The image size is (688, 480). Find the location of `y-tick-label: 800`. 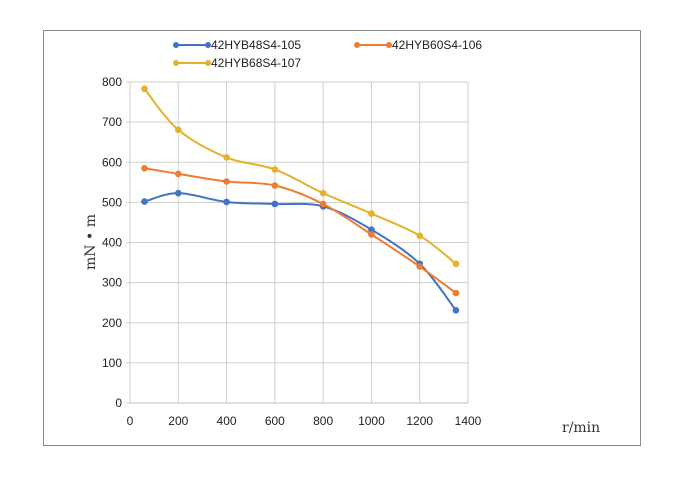

y-tick-label: 800 is located at coordinates (112, 82).